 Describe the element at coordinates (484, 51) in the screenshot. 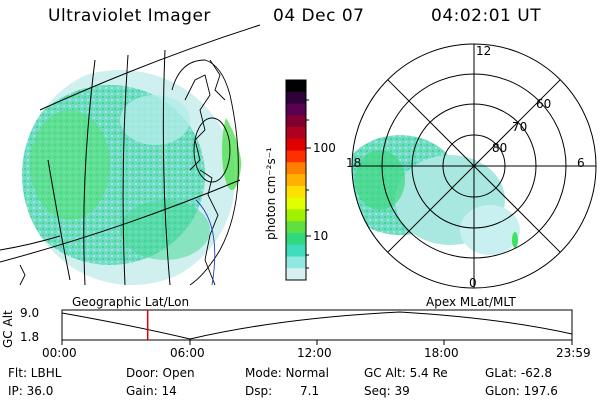

I see `mlt-label-12: 12` at that location.